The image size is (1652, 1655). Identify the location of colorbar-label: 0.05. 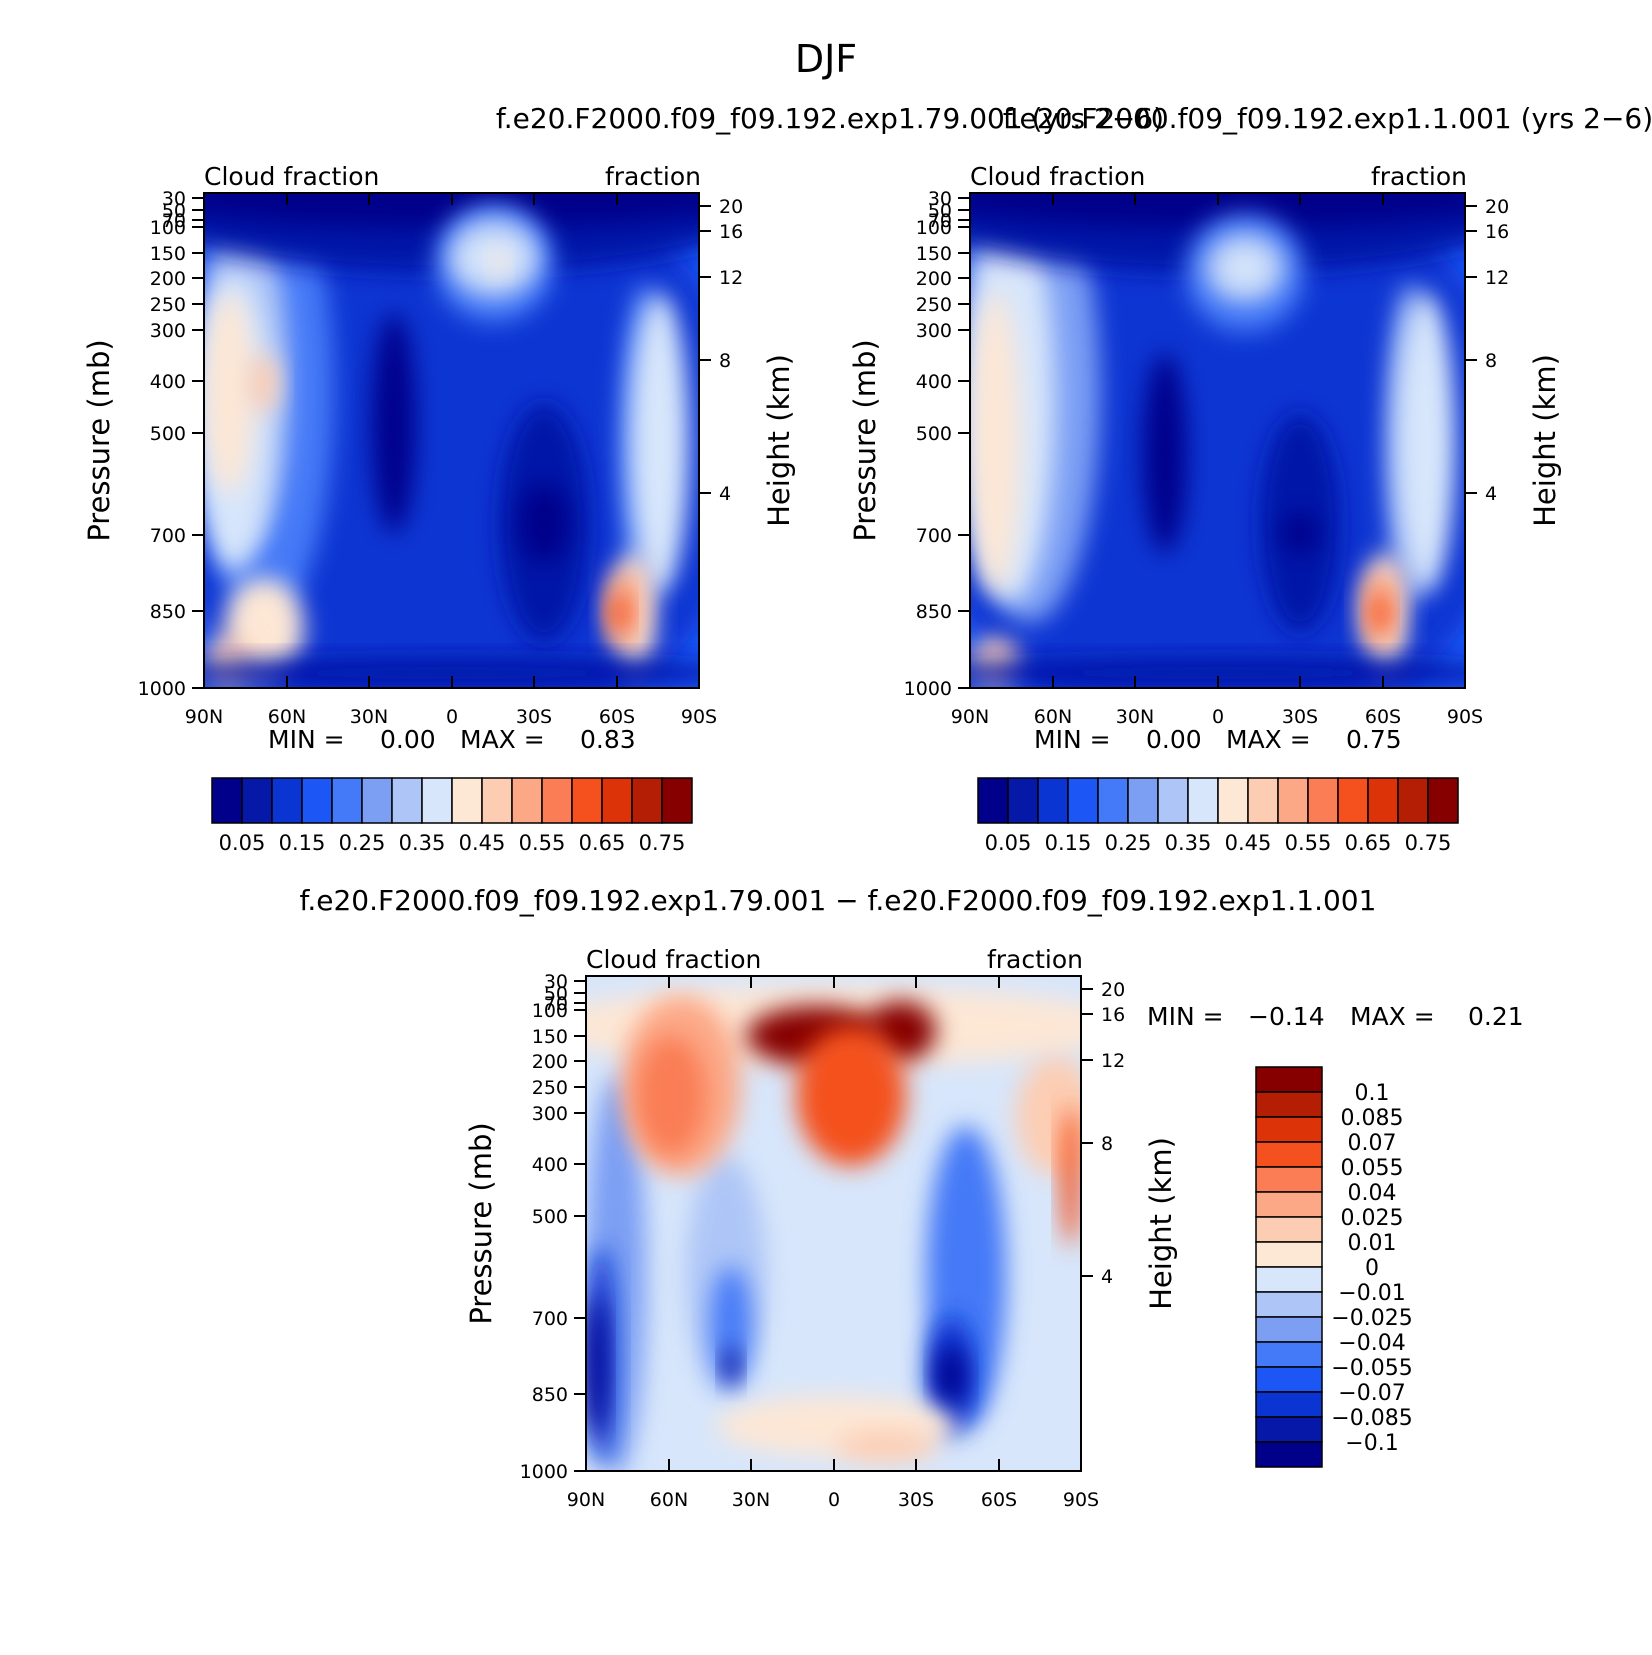
(242, 843).